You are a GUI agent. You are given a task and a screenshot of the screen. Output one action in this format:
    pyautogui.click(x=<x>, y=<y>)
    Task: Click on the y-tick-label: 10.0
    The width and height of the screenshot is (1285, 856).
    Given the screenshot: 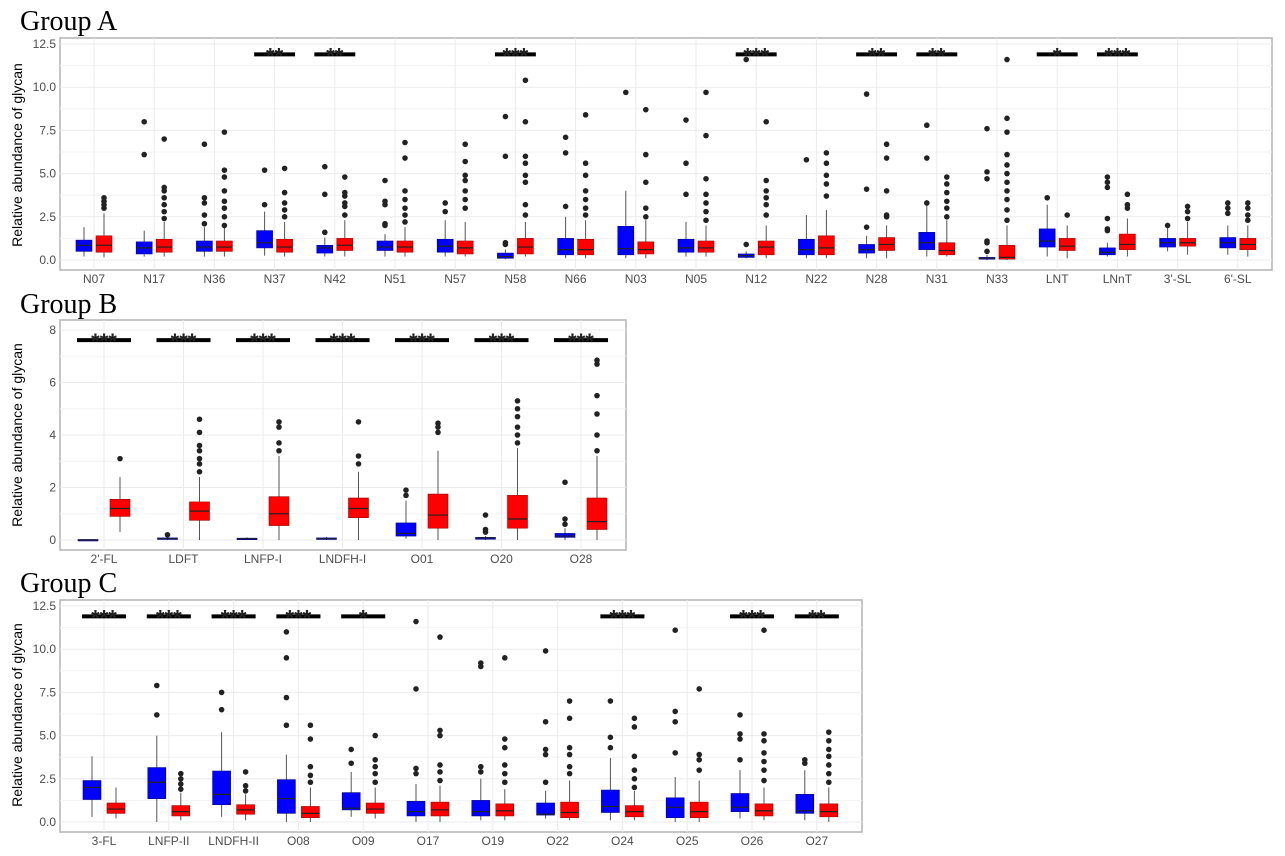 What is the action you would take?
    pyautogui.click(x=45, y=649)
    